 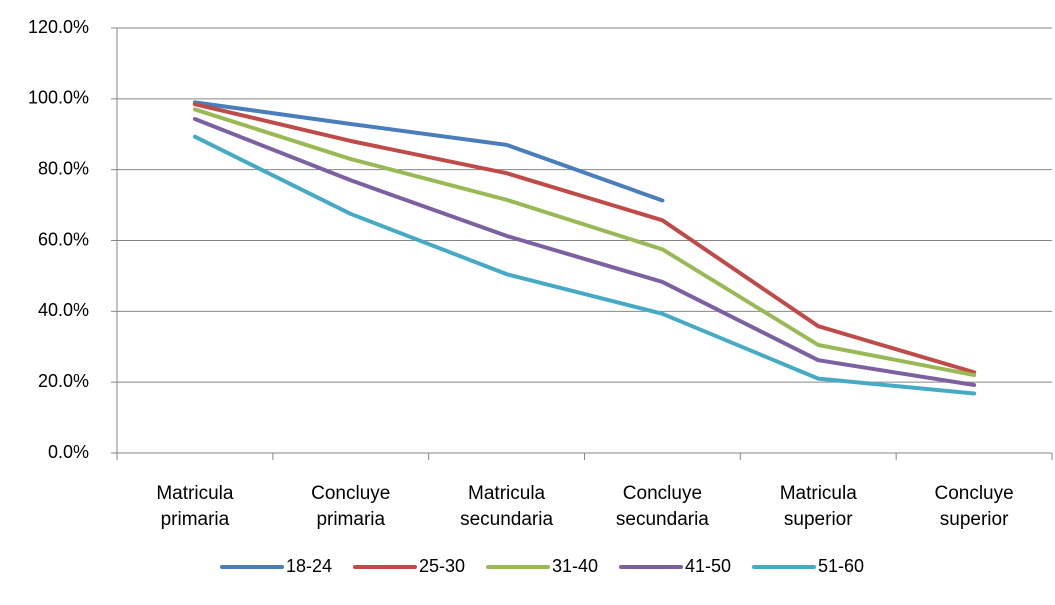 I want to click on x-tick-label: Matricula superior, so click(x=818, y=506).